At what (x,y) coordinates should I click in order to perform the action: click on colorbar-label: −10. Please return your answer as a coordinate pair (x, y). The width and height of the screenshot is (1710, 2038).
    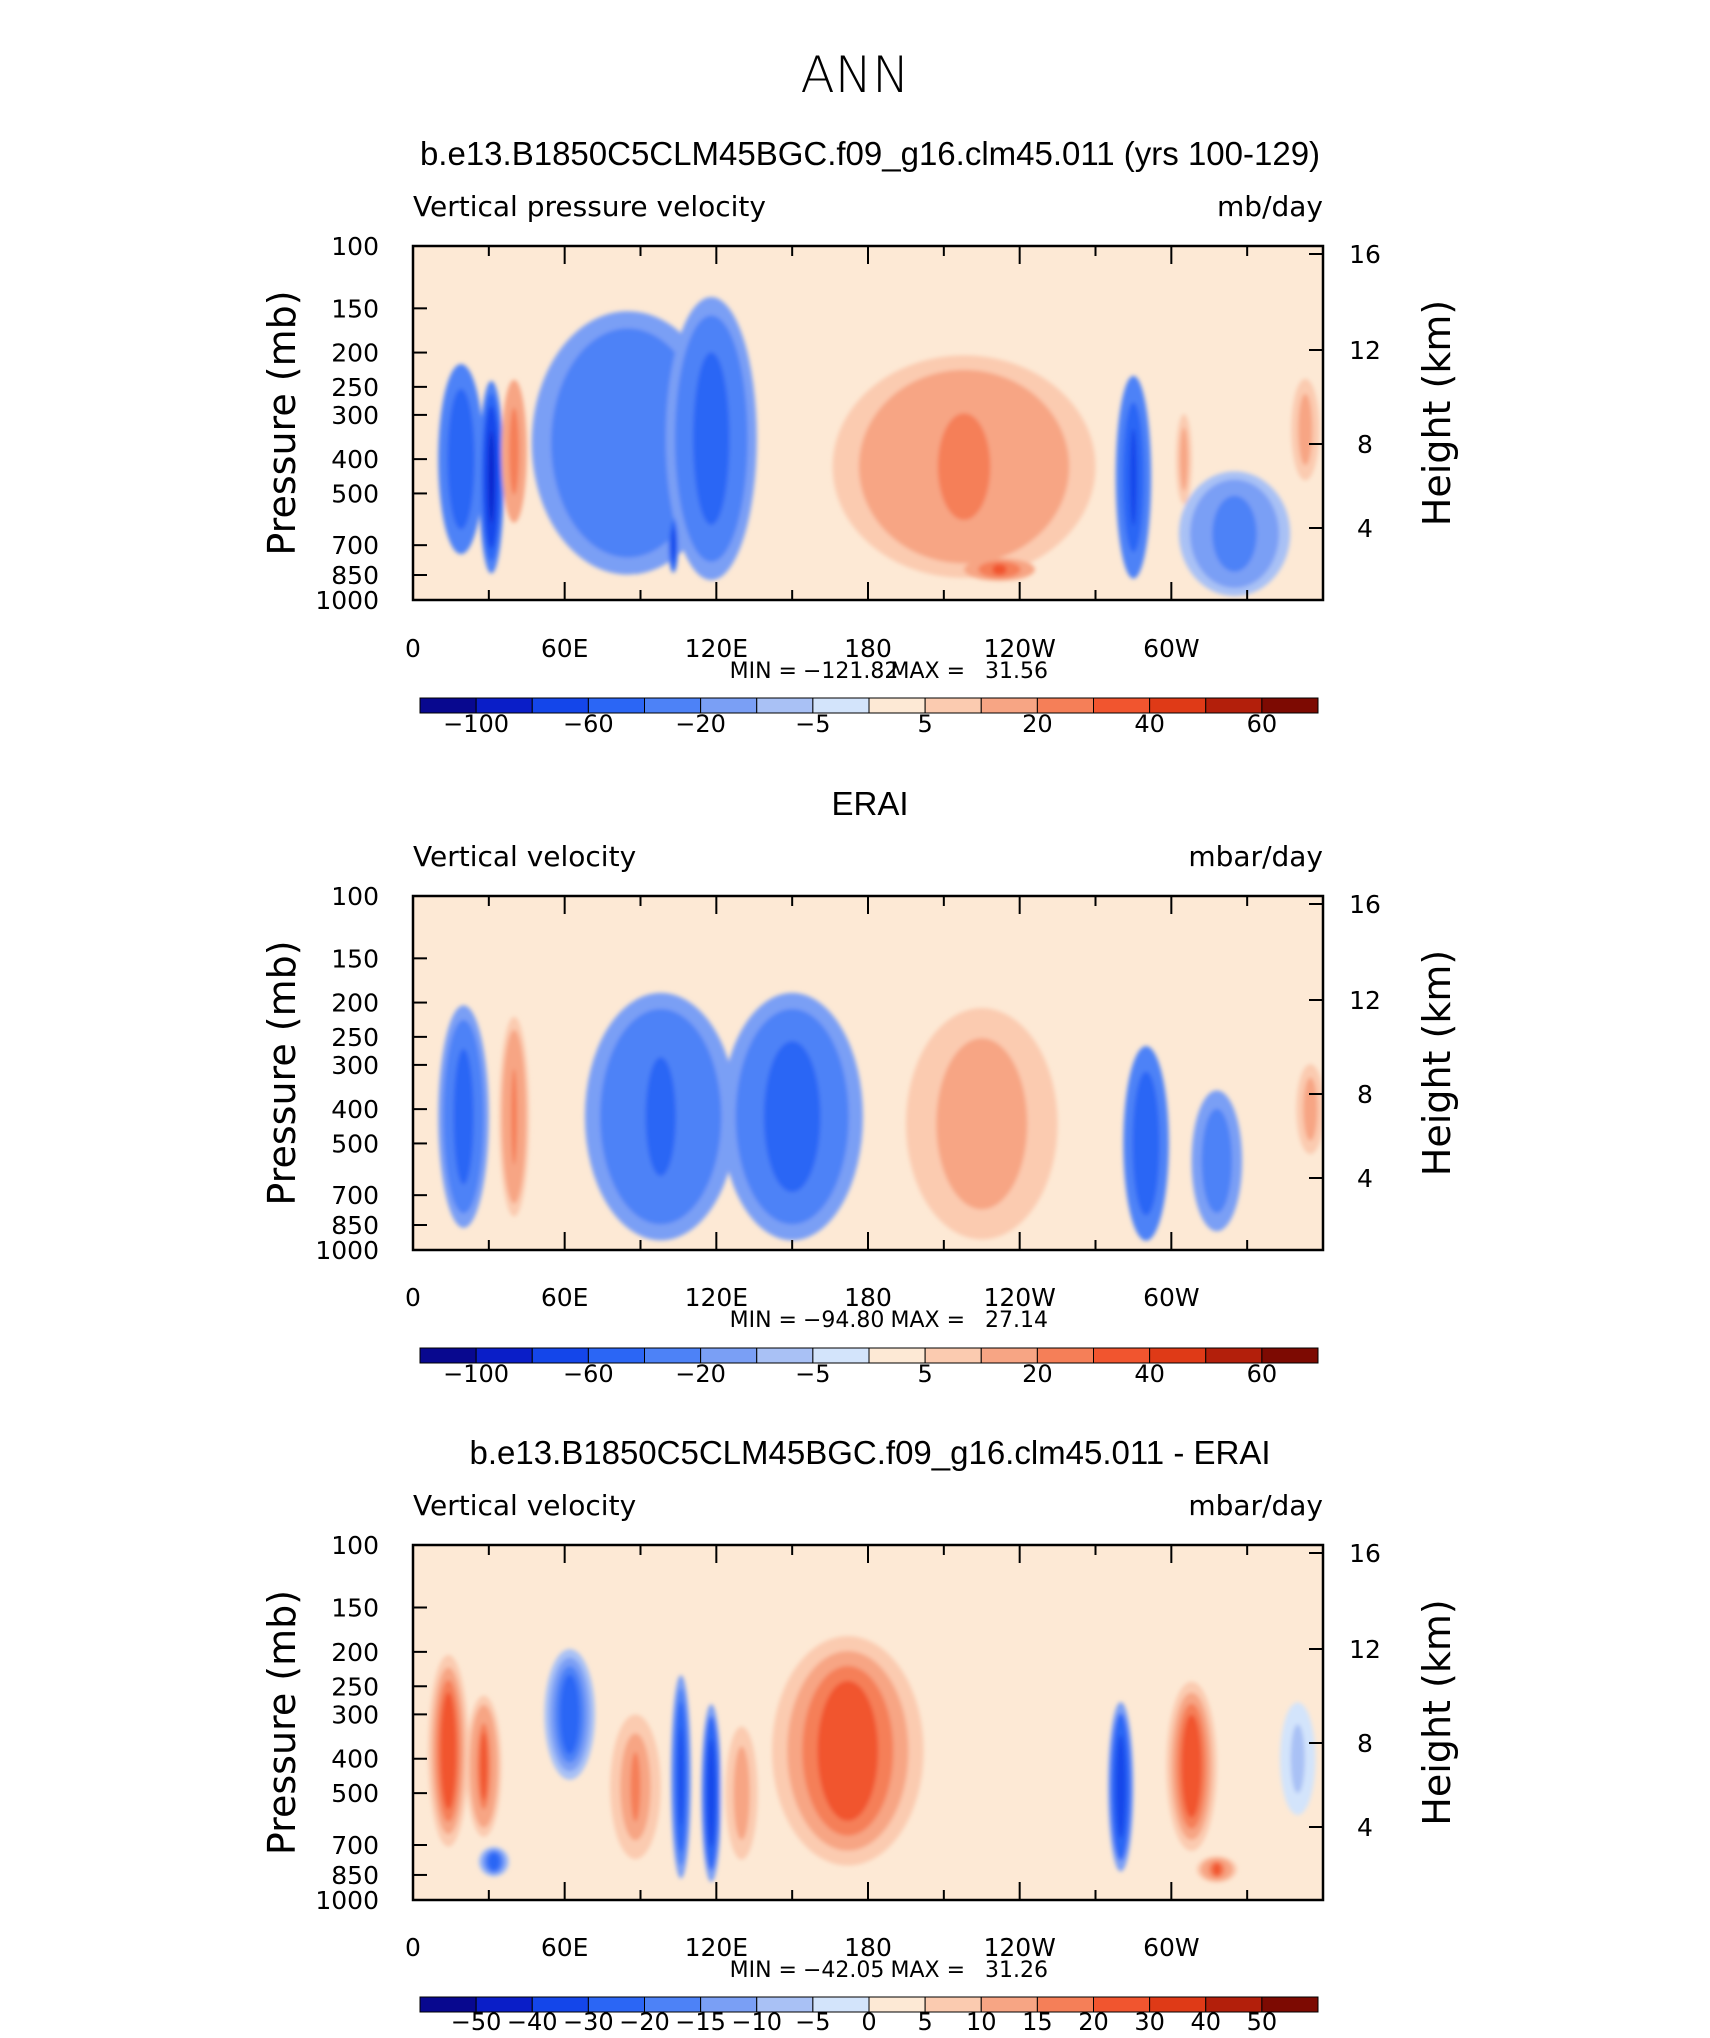
    Looking at the image, I should click on (756, 2022).